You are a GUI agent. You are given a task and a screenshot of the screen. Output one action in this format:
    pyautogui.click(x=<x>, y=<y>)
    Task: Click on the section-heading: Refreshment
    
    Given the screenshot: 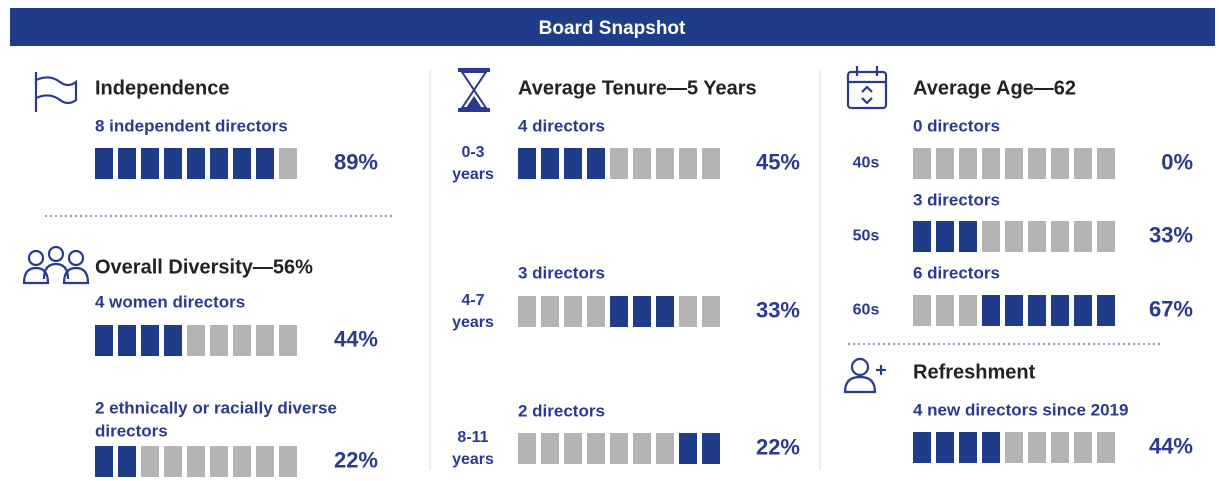 What is the action you would take?
    pyautogui.click(x=974, y=372)
    